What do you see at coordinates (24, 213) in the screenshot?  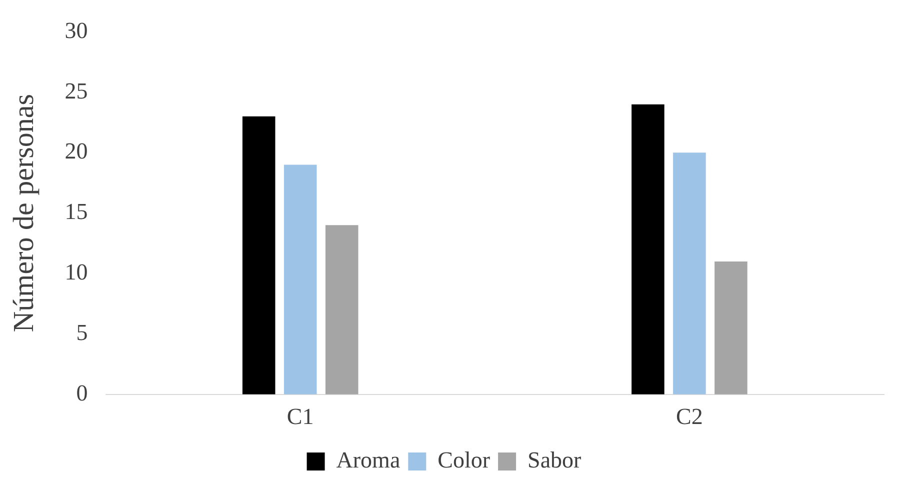 I see `y-axis-title: Número de personas` at bounding box center [24, 213].